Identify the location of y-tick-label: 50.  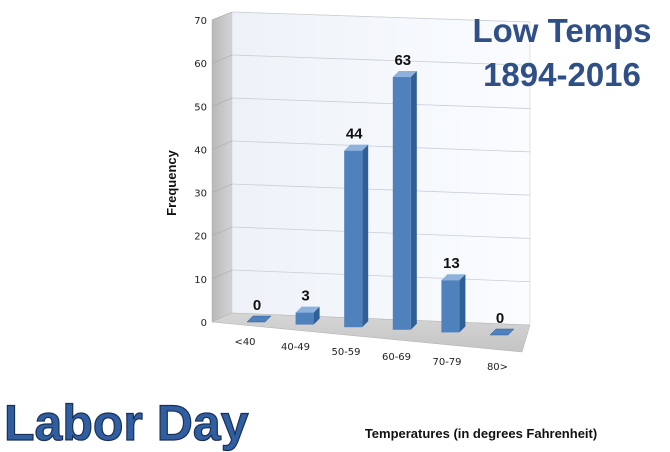
(200, 107).